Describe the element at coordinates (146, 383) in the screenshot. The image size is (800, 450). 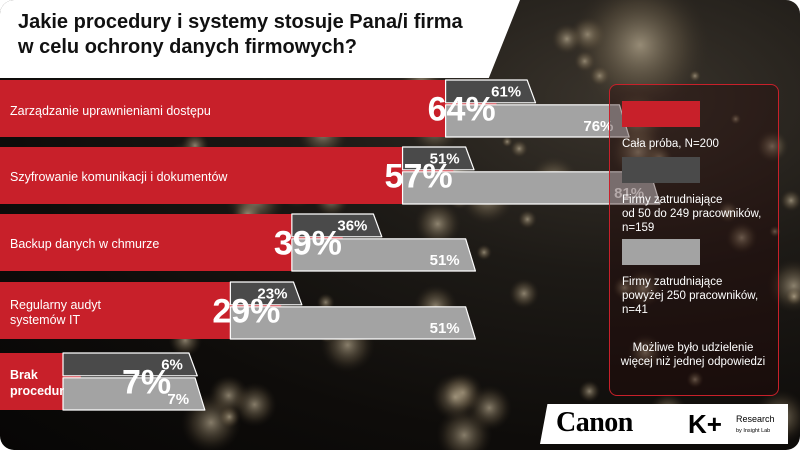
I see `total-value-label: 7%` at that location.